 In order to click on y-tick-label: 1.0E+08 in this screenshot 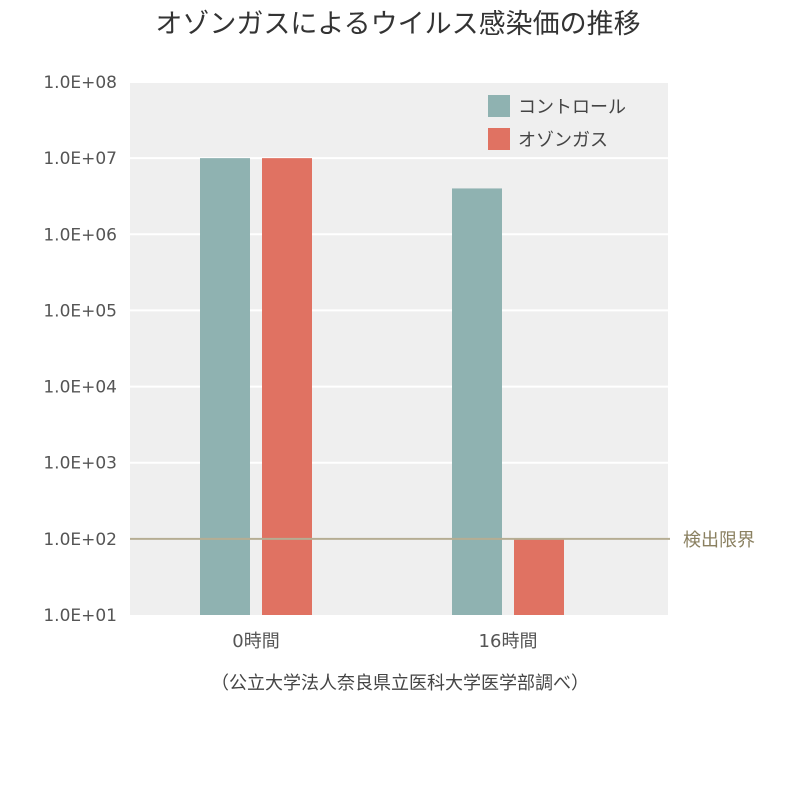, I will do `click(80, 83)`.